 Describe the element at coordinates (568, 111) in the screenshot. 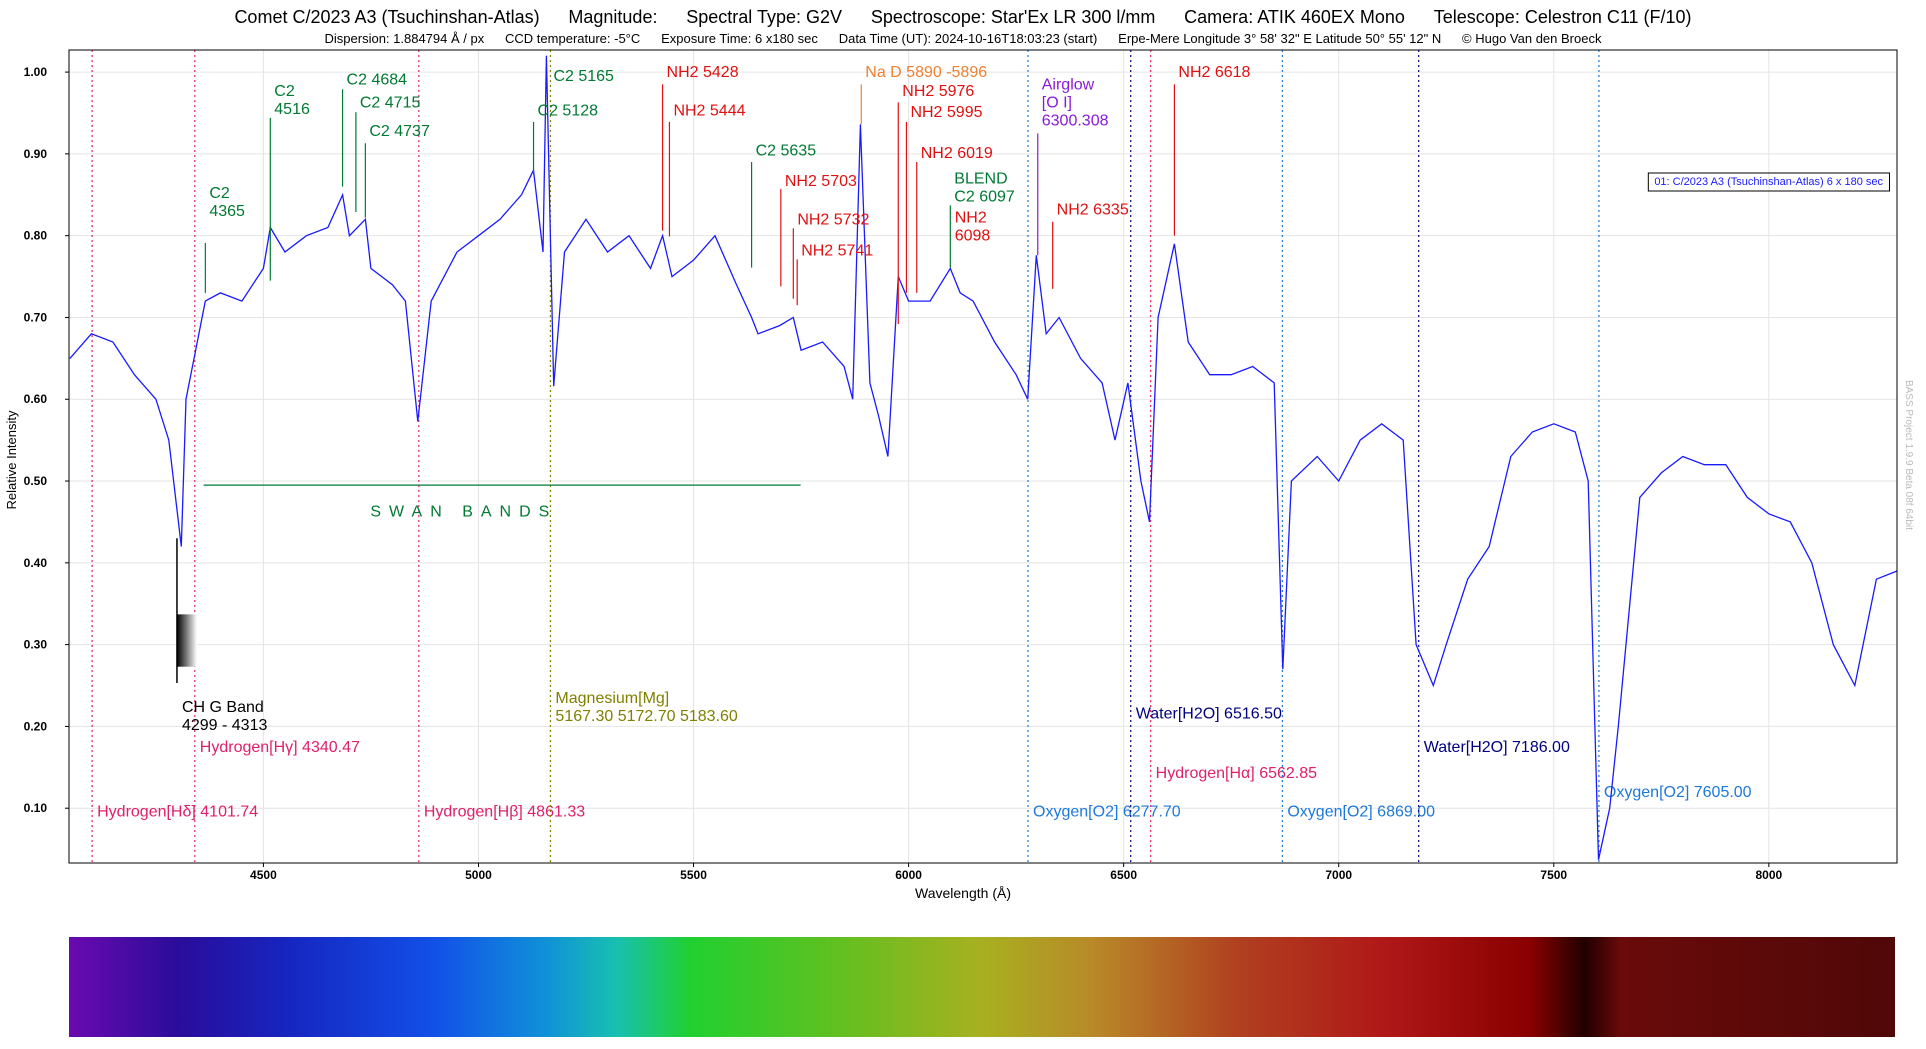

I see `annotation-label: C2 5128` at that location.